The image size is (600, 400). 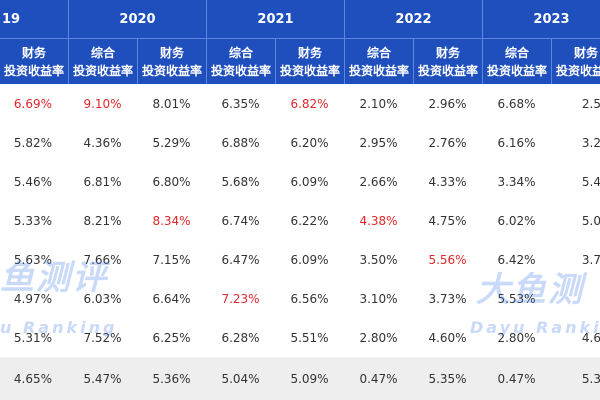 I want to click on table-cell: 5.56%, so click(x=447, y=259).